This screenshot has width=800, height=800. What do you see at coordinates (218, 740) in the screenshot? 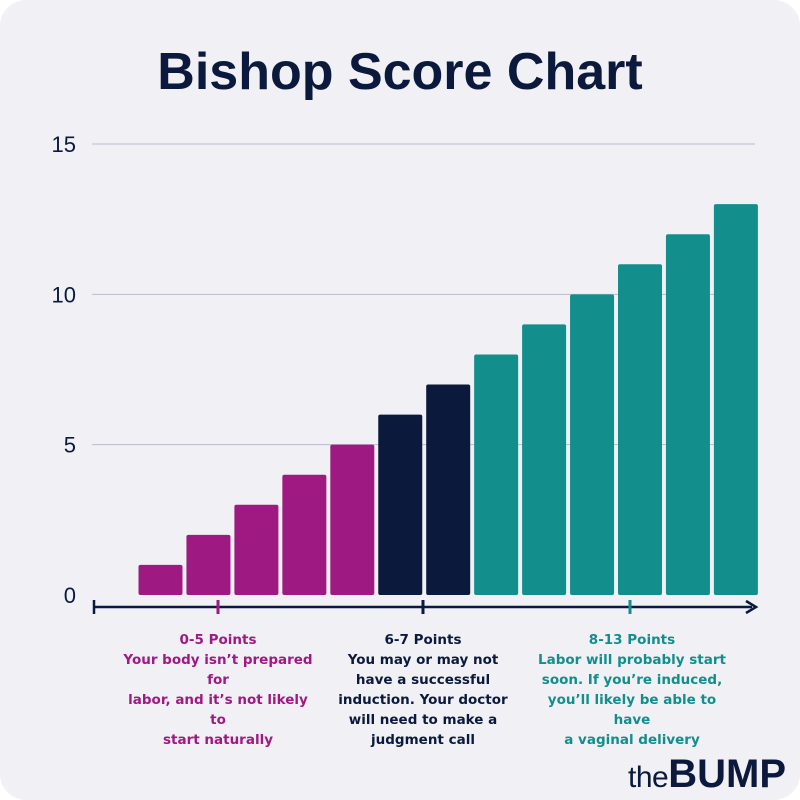
I see `range-description-line: start naturally` at bounding box center [218, 740].